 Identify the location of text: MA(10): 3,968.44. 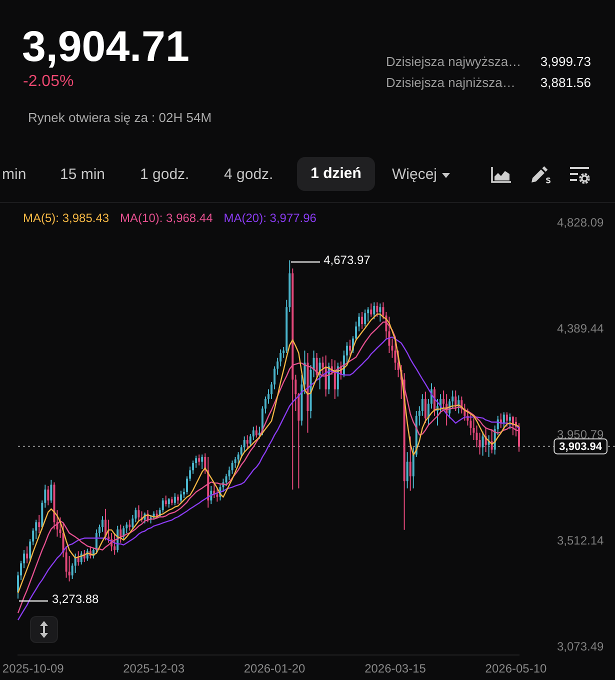
(166, 218).